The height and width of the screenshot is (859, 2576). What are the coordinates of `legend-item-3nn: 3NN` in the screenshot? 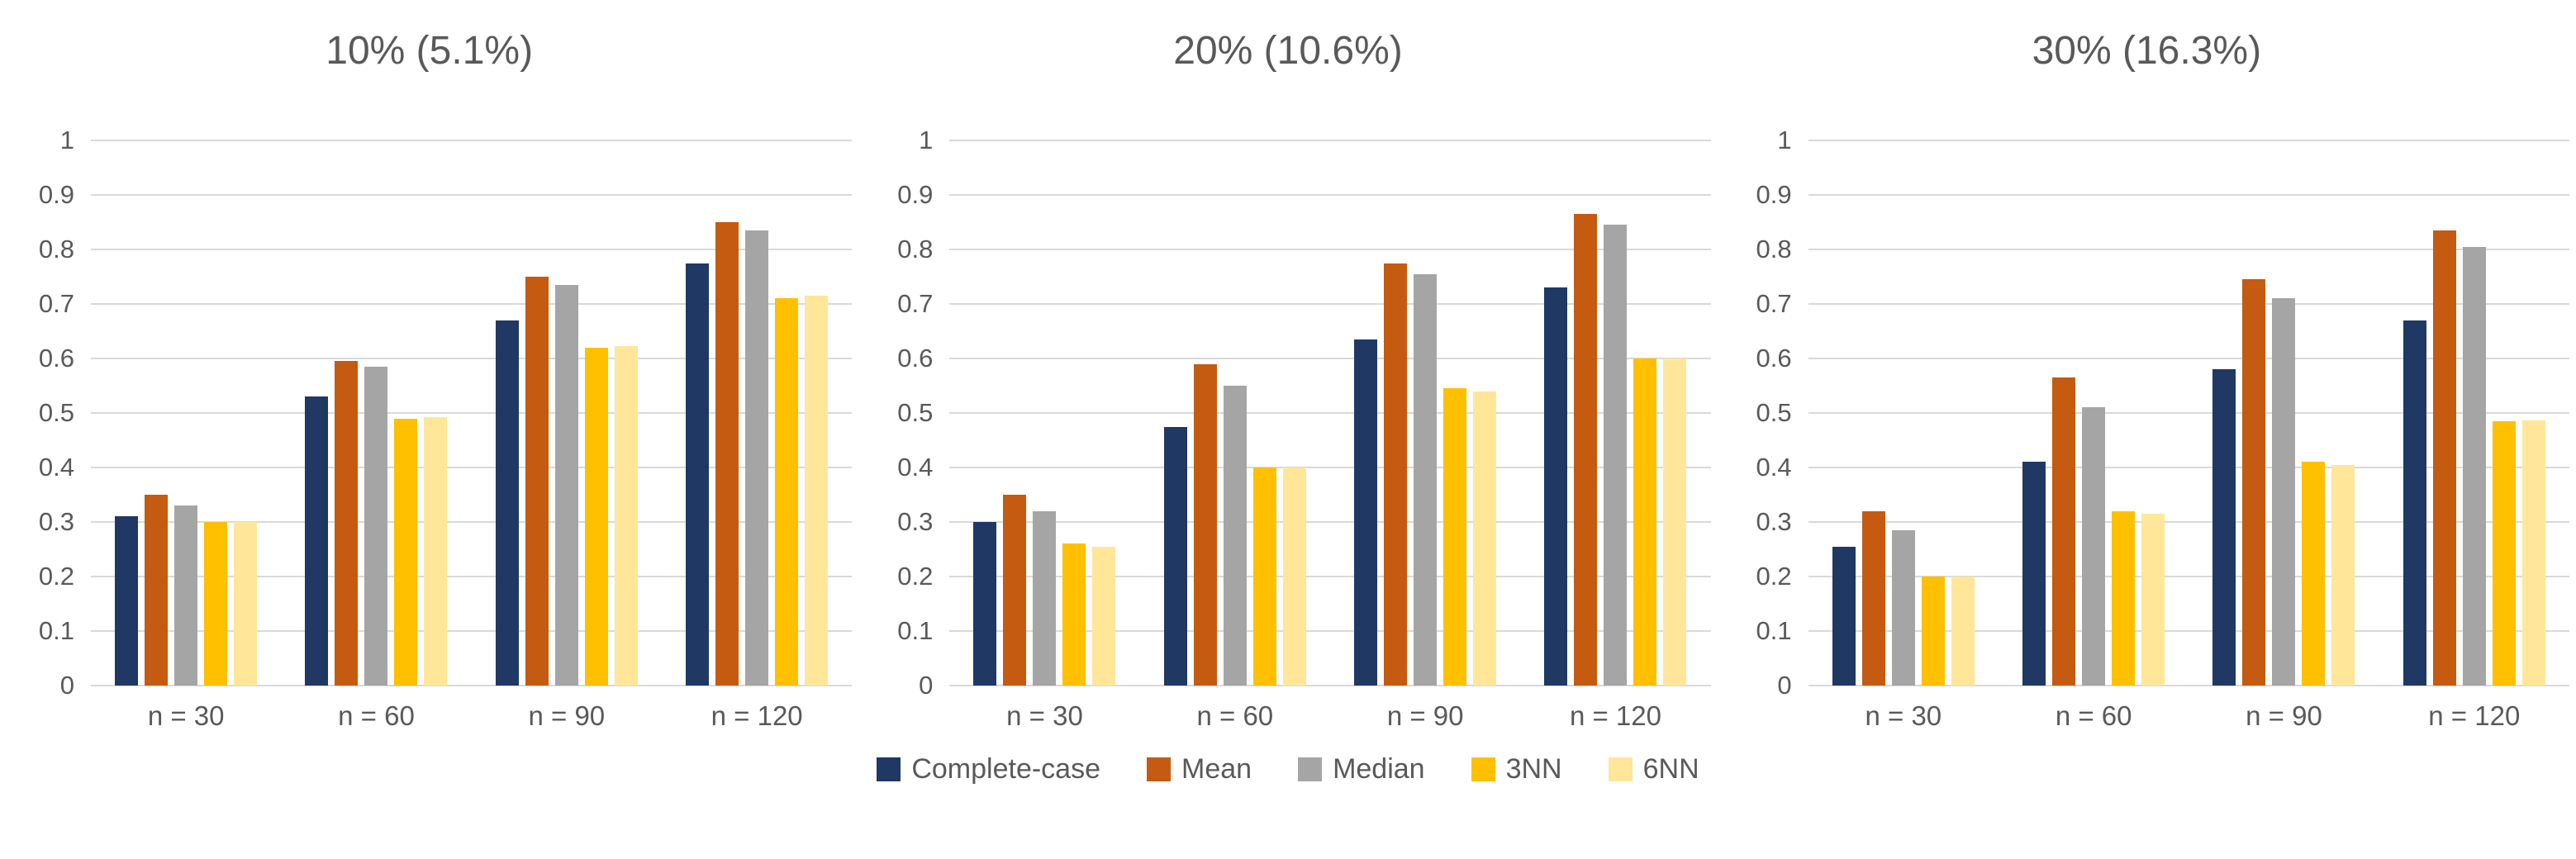 It's located at (1516, 769).